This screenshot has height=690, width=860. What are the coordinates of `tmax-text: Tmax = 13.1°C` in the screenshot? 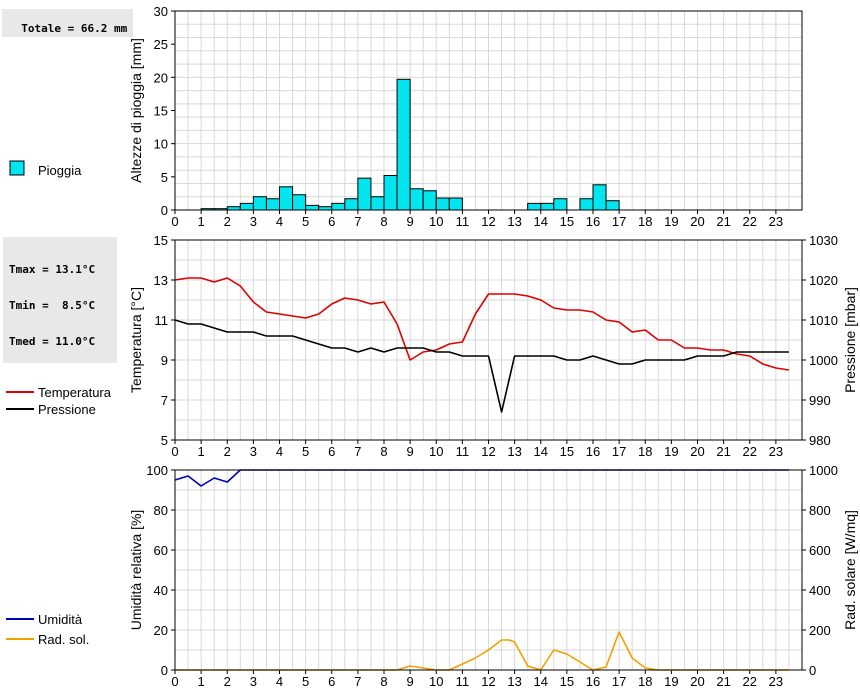 It's located at (52, 269).